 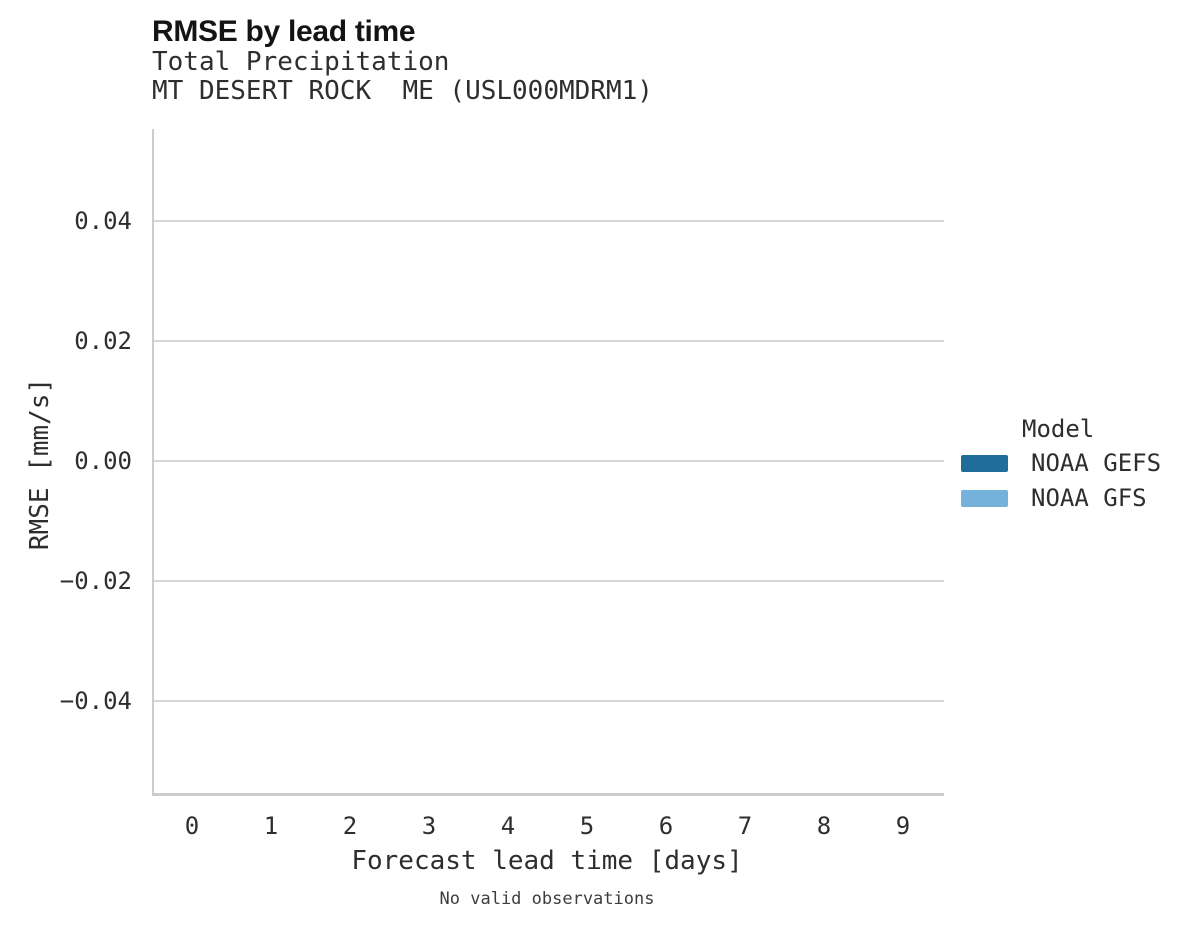 What do you see at coordinates (1096, 463) in the screenshot?
I see `legend-label-noaa-gefs: NOAA GEFS` at bounding box center [1096, 463].